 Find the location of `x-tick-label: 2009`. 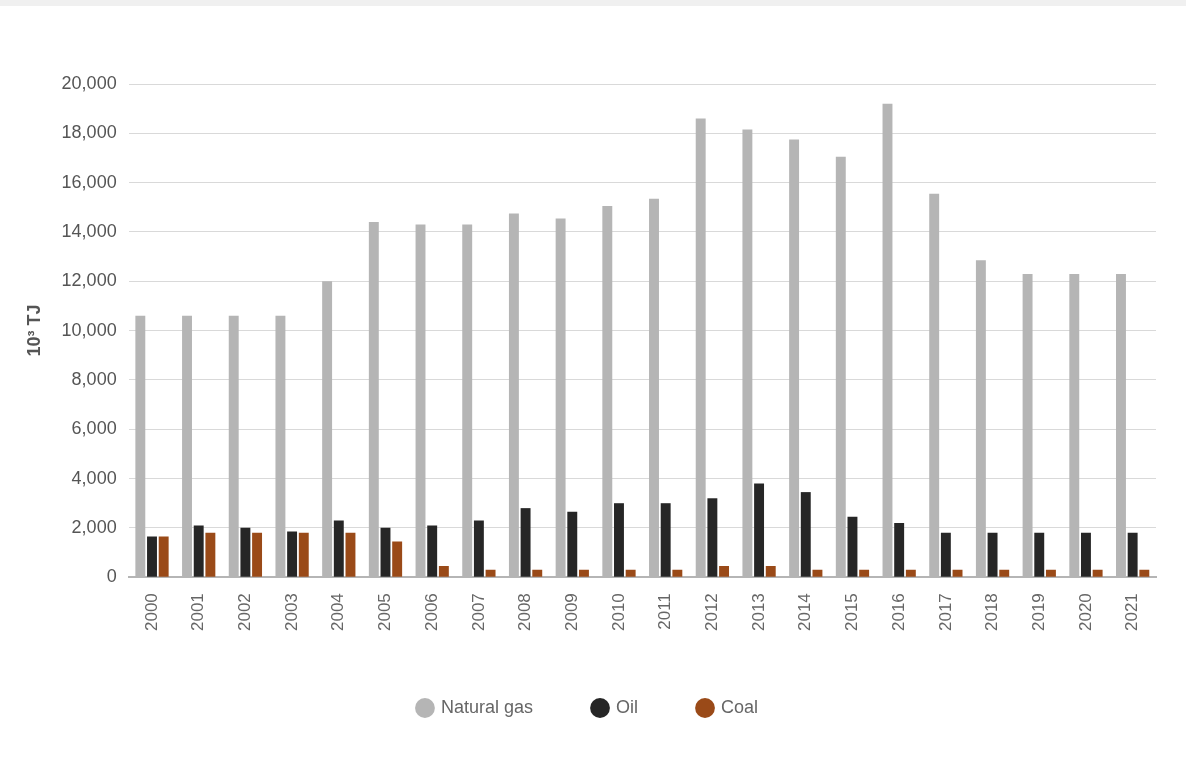

x-tick-label: 2009 is located at coordinates (571, 612).